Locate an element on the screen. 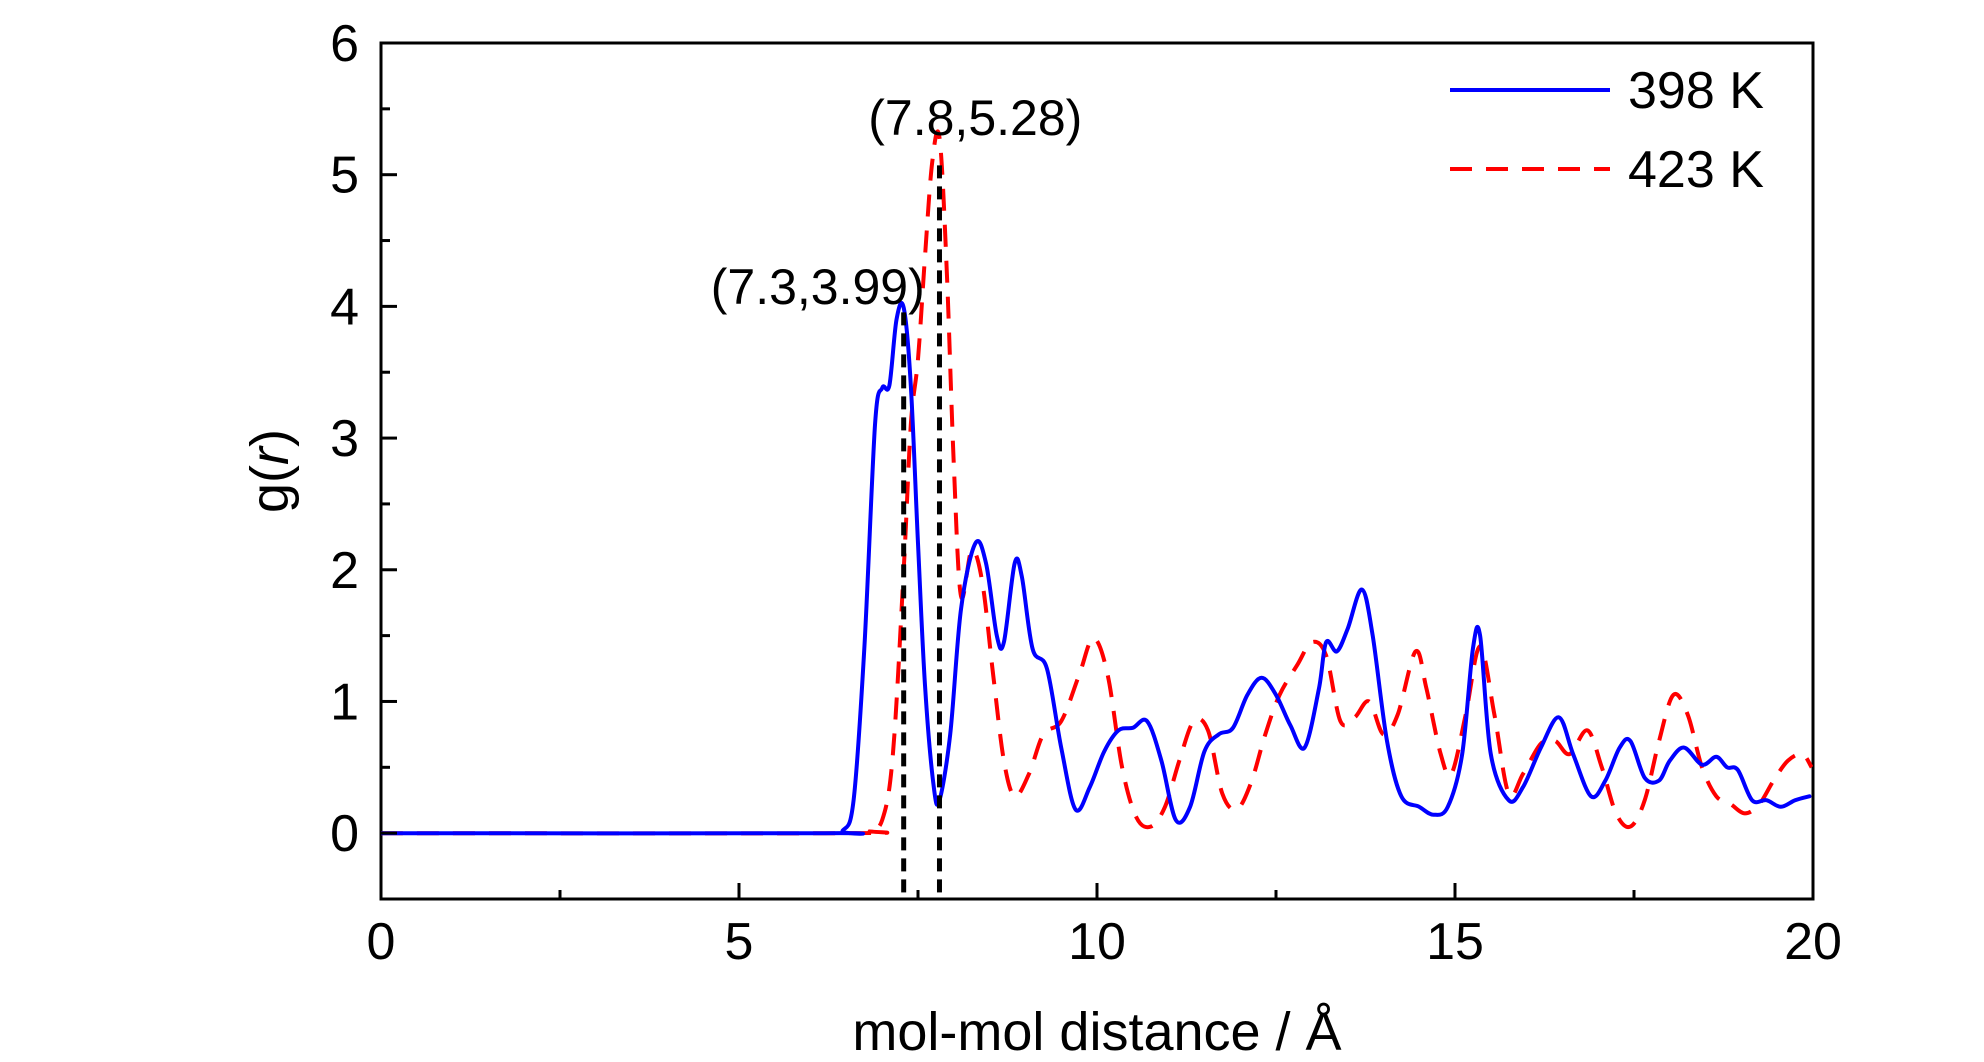  x-tick-label: 20 is located at coordinates (1813, 942).